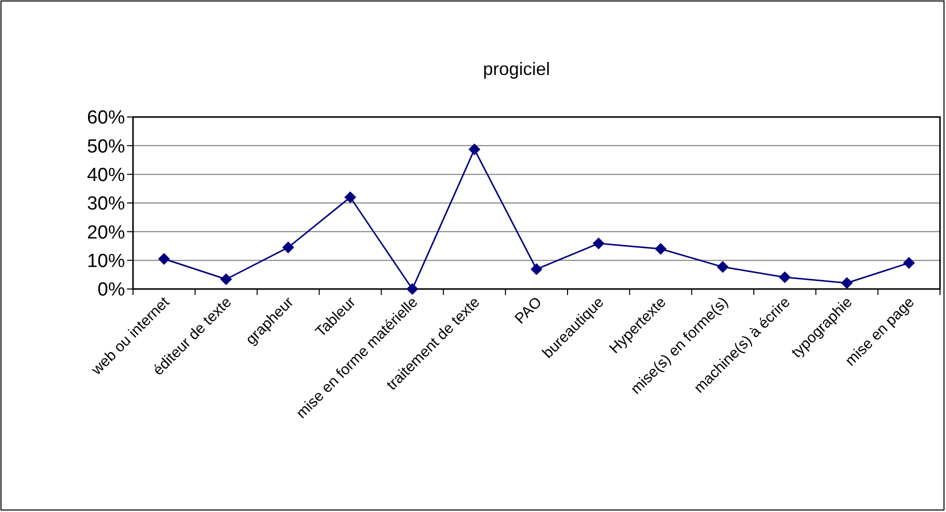  Describe the element at coordinates (516, 69) in the screenshot. I see `chart-title: progiciel` at that location.